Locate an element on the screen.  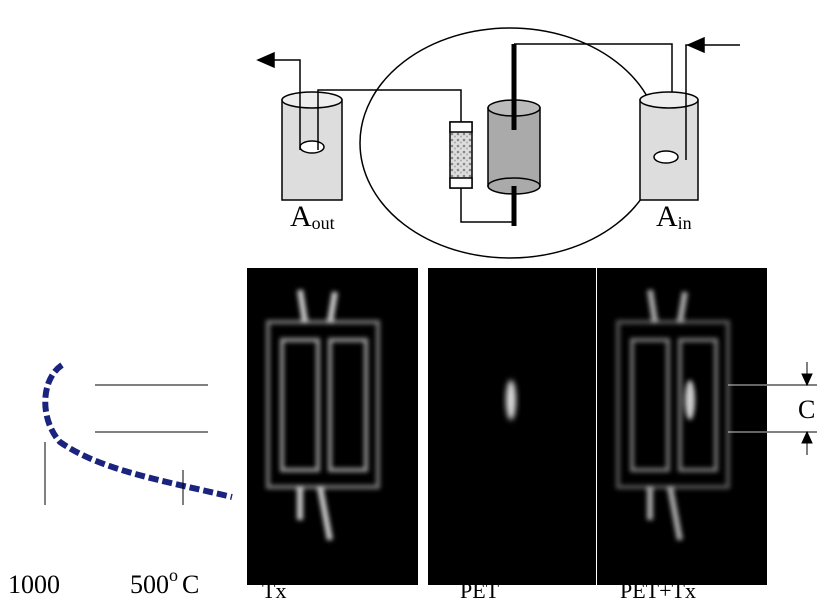
inlet-arrow is located at coordinates (695, 45).